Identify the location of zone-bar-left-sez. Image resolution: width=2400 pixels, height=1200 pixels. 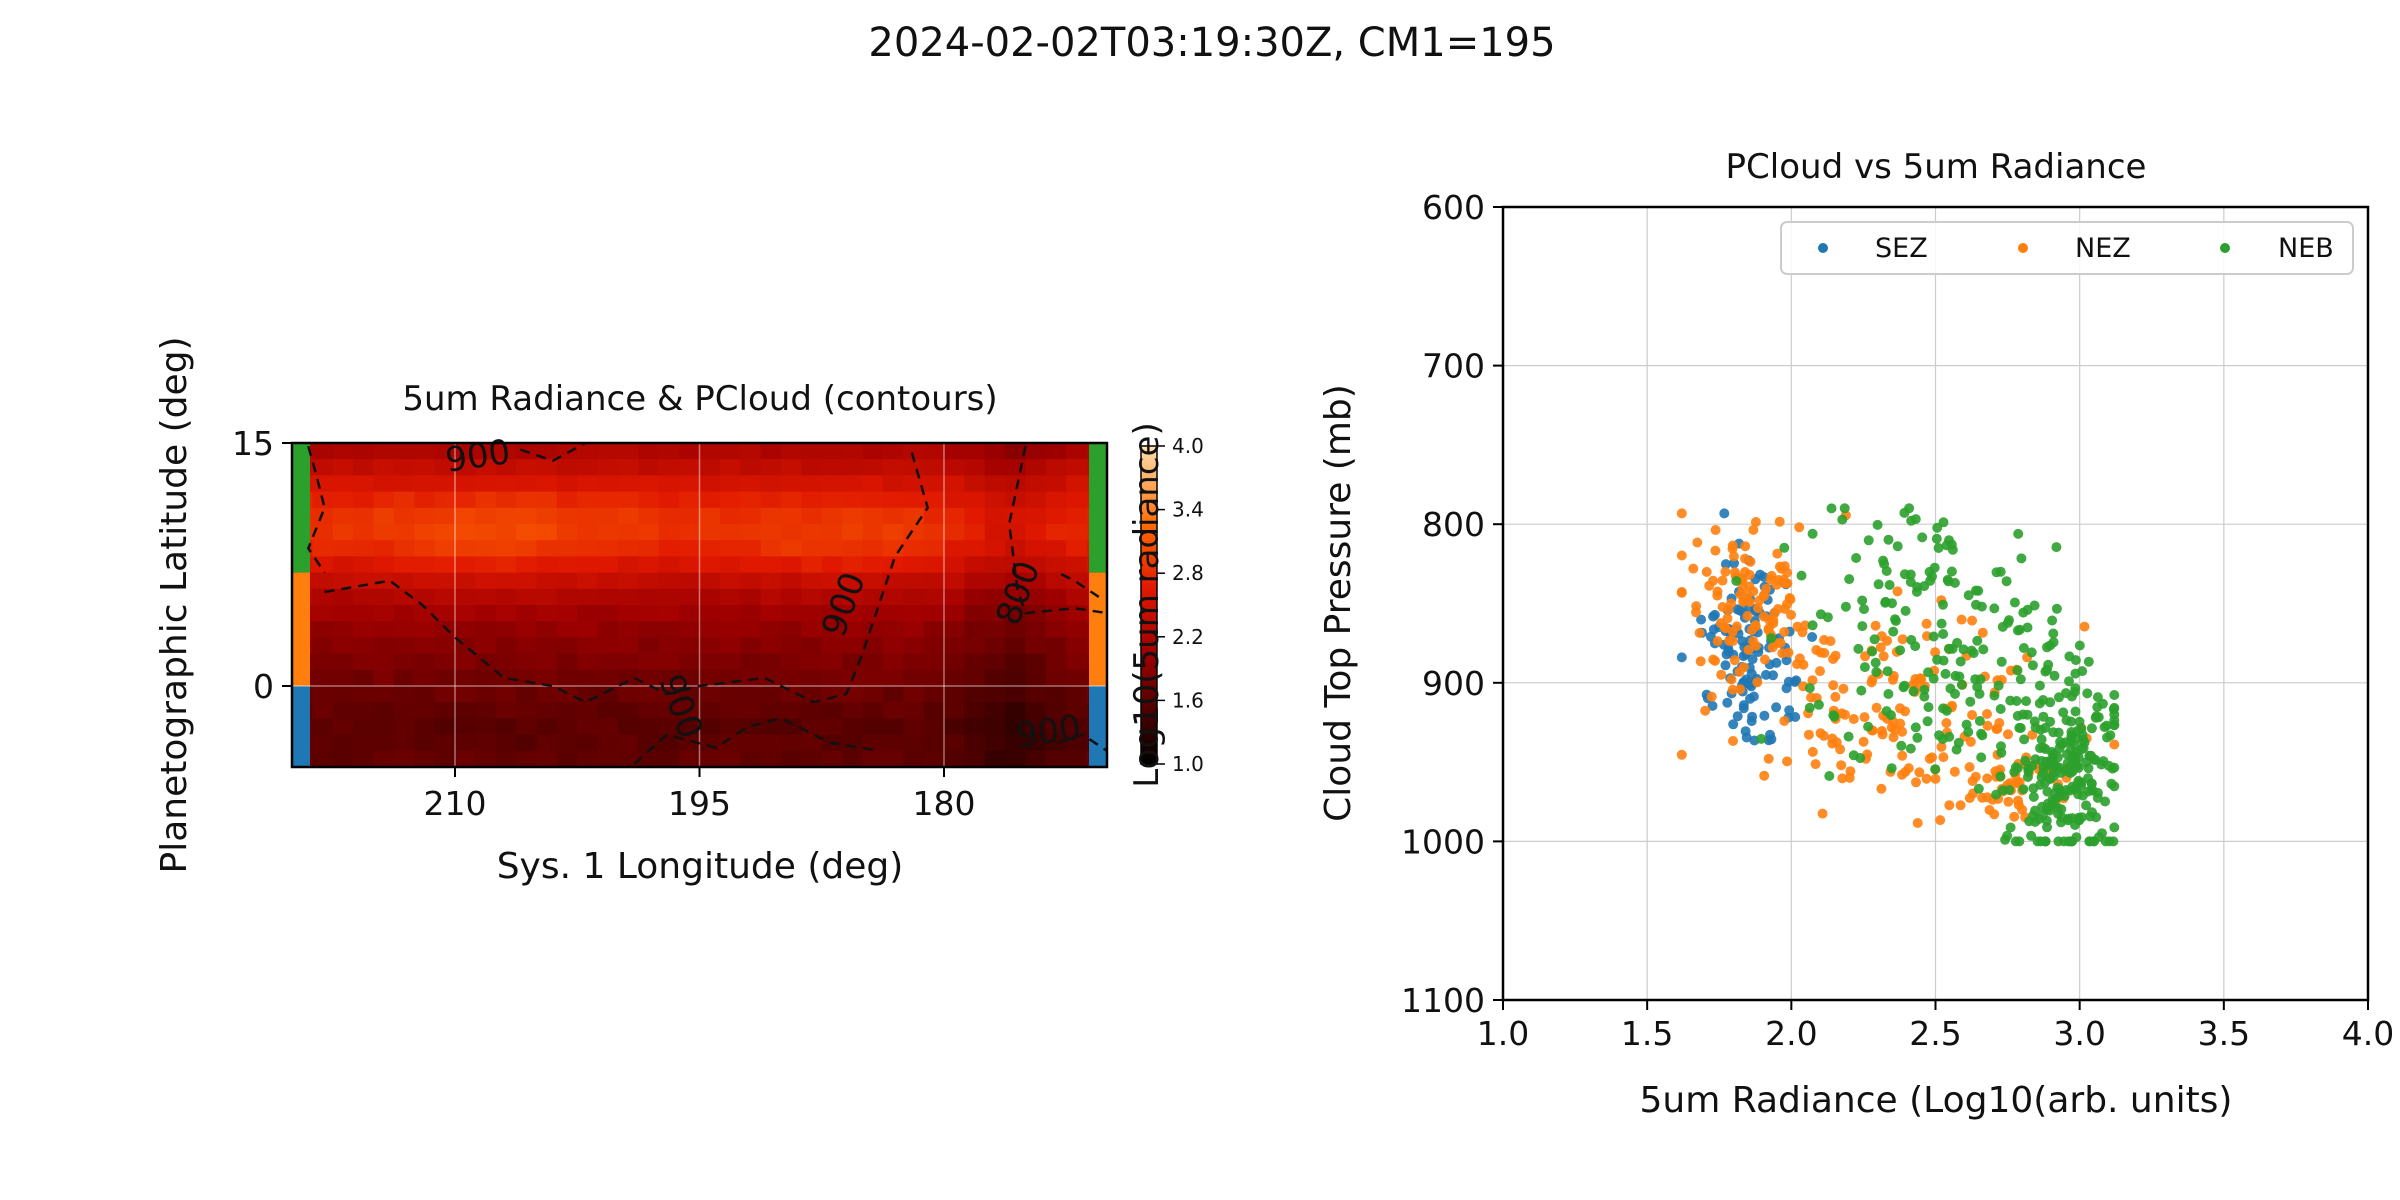
(301, 726).